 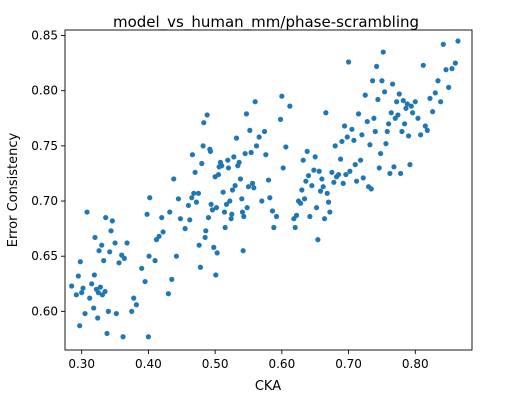 I want to click on y-tick-label: 0.65, so click(x=44, y=256).